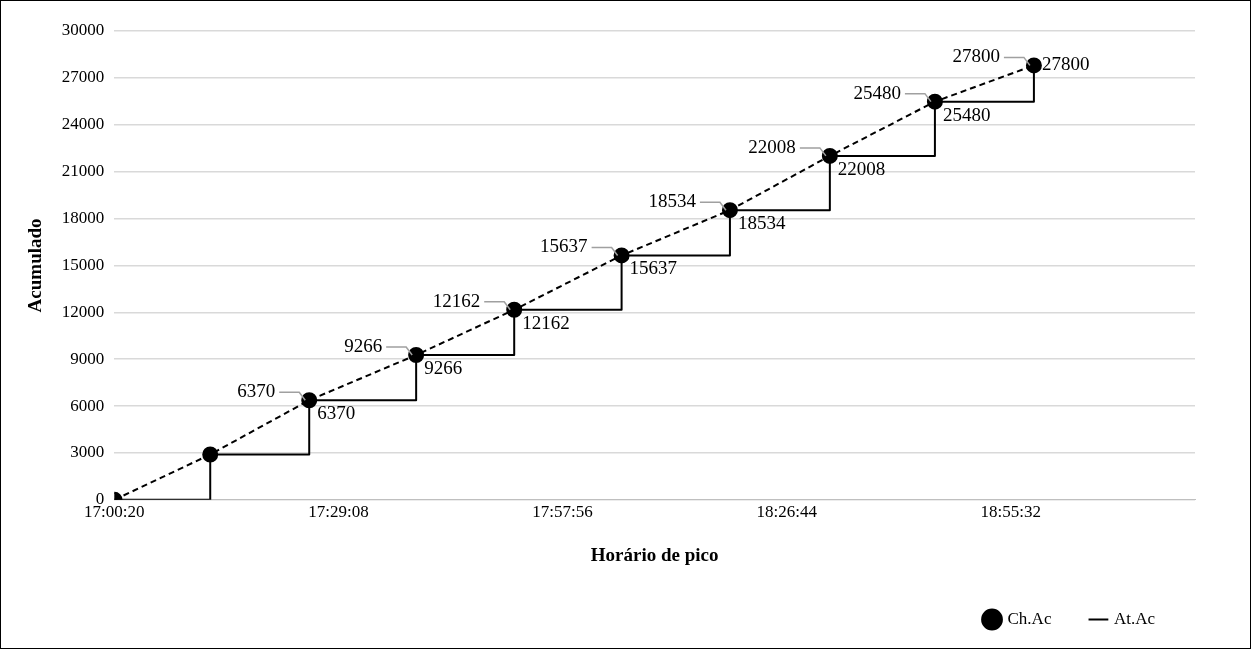 The width and height of the screenshot is (1251, 649). I want to click on y-tick-label: 6000, so click(87, 405).